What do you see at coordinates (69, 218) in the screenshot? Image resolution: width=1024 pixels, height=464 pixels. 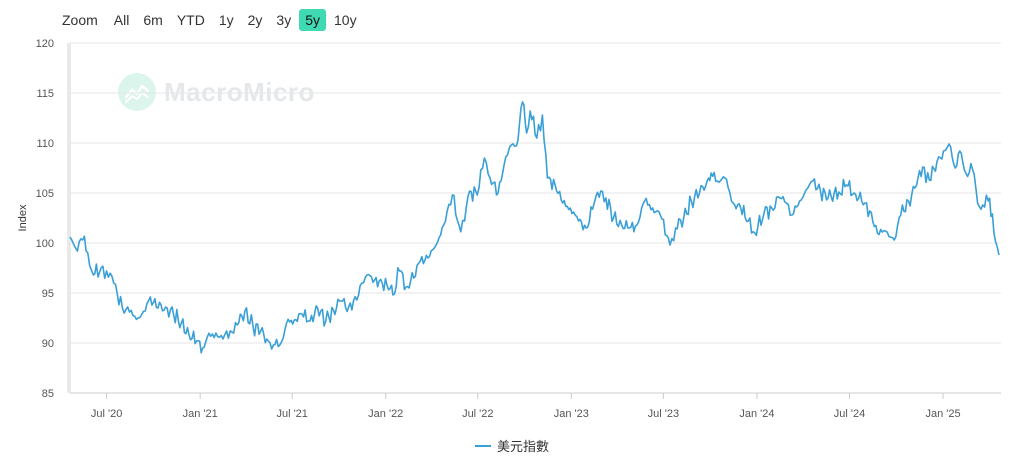 I see `scroll-handle-left` at bounding box center [69, 218].